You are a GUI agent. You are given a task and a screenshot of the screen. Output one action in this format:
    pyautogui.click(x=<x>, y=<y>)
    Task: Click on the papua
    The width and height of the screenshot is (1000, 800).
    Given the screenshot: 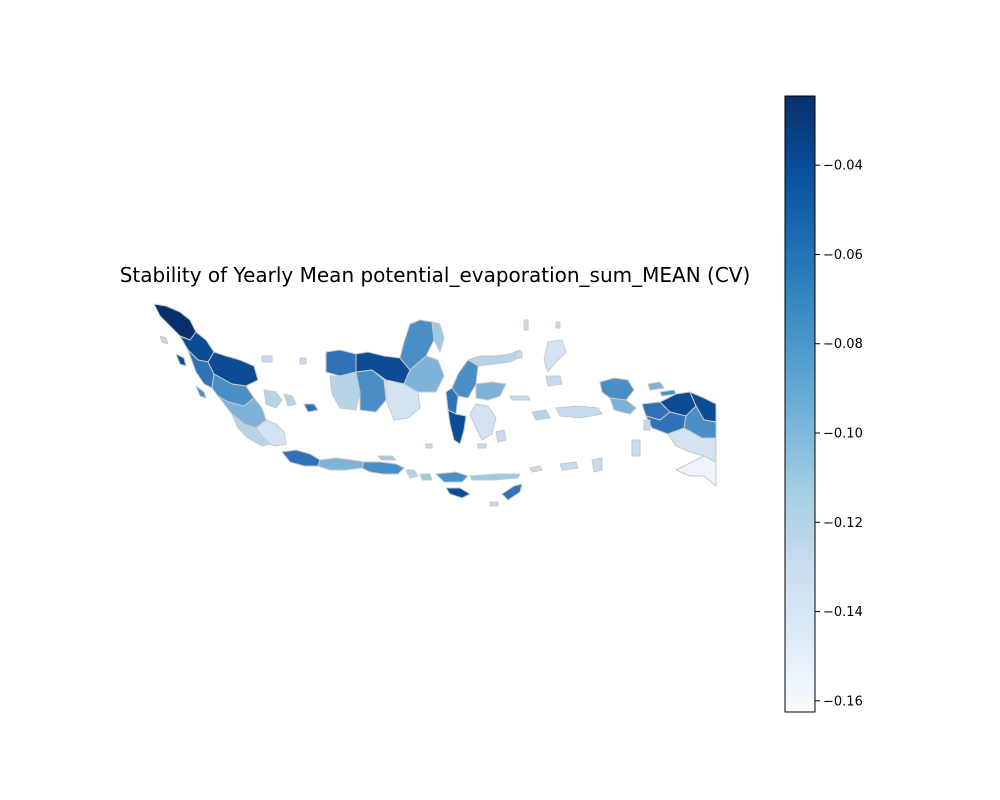 What is the action you would take?
    pyautogui.click(x=658, y=432)
    